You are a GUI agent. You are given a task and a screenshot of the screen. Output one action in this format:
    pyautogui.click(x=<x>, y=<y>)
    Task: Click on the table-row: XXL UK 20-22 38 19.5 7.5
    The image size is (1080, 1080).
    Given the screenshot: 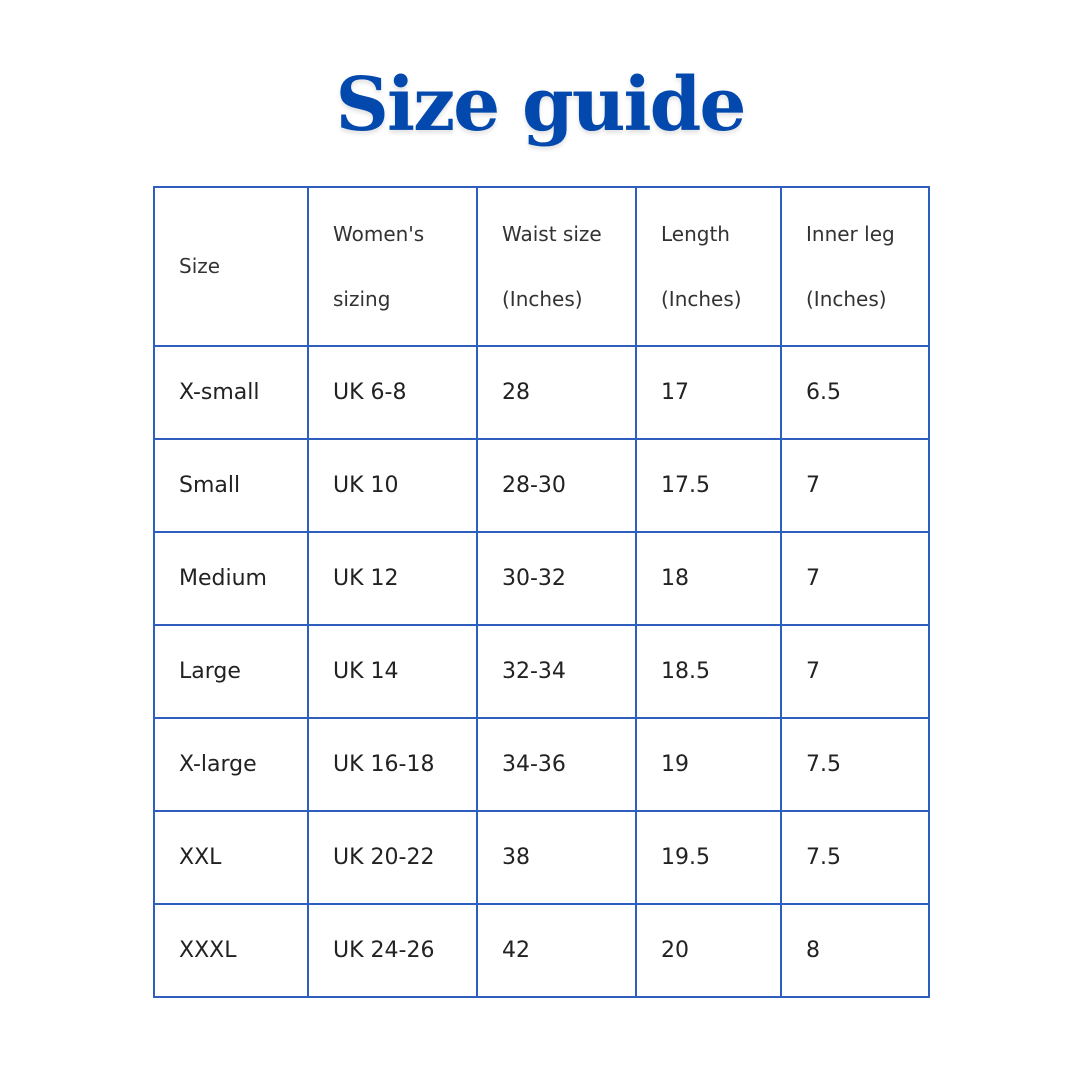 What is the action you would take?
    pyautogui.click(x=541, y=857)
    